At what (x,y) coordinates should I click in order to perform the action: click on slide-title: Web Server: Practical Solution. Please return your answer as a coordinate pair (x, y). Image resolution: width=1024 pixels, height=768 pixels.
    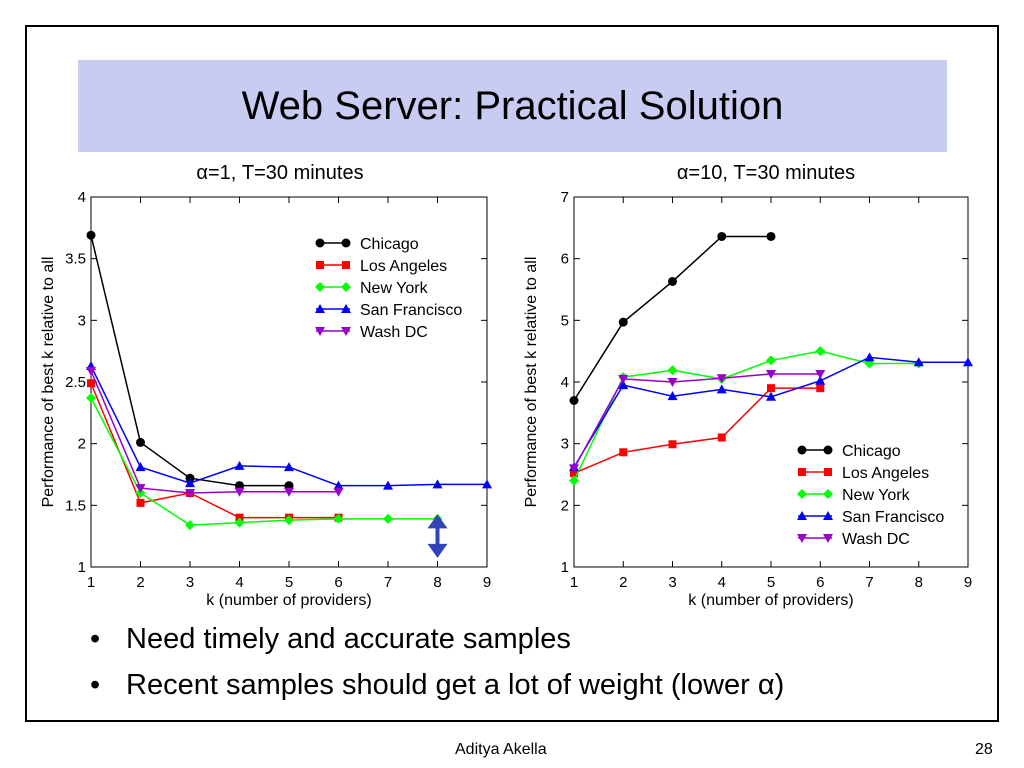
    Looking at the image, I should click on (512, 106).